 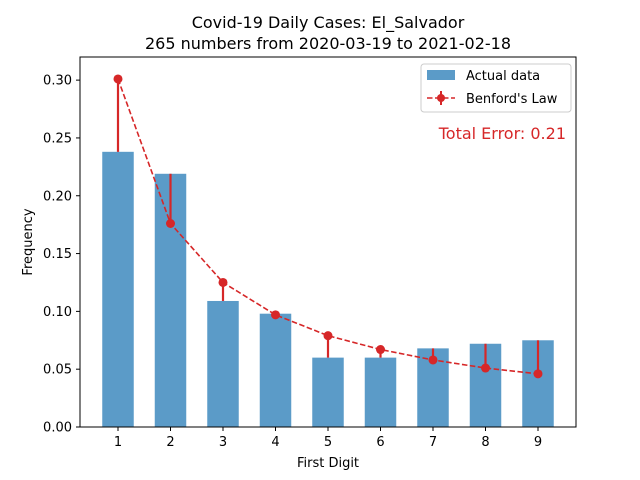 What do you see at coordinates (328, 463) in the screenshot?
I see `x-axis-label: First Digit` at bounding box center [328, 463].